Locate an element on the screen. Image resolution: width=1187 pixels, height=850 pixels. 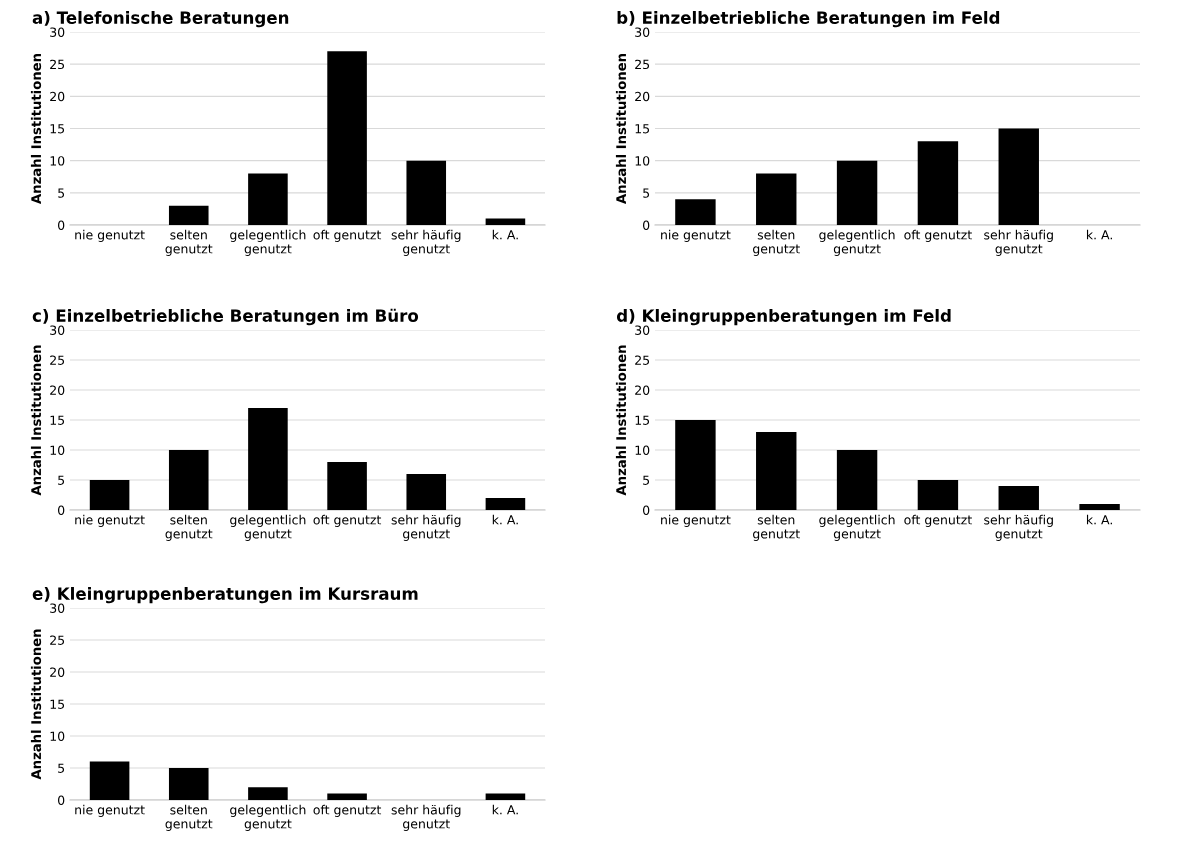
chart-title: e) Kleingruppenberatungen im Kursraum is located at coordinates (225, 595).